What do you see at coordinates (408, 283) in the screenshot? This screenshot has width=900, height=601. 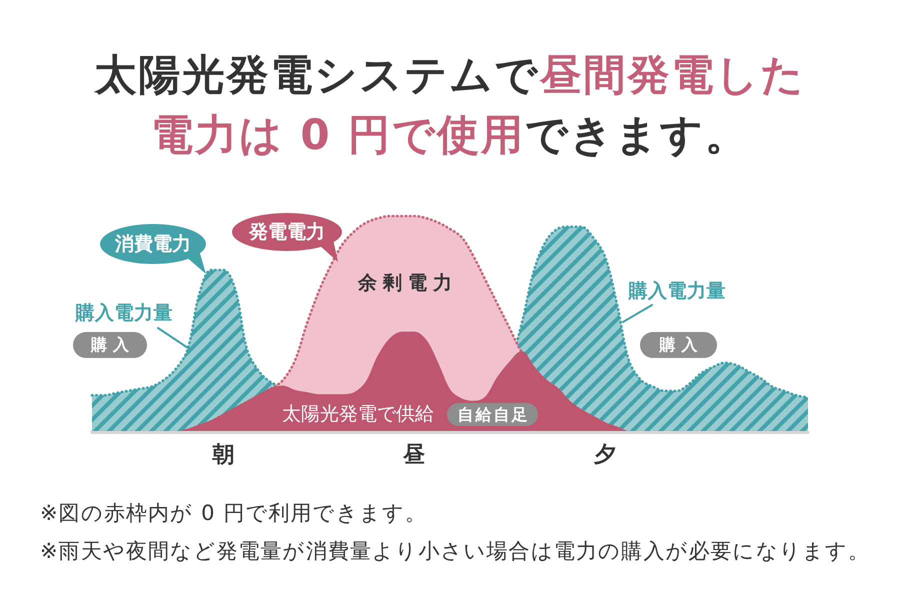 I see `annotation: 余剰電力` at bounding box center [408, 283].